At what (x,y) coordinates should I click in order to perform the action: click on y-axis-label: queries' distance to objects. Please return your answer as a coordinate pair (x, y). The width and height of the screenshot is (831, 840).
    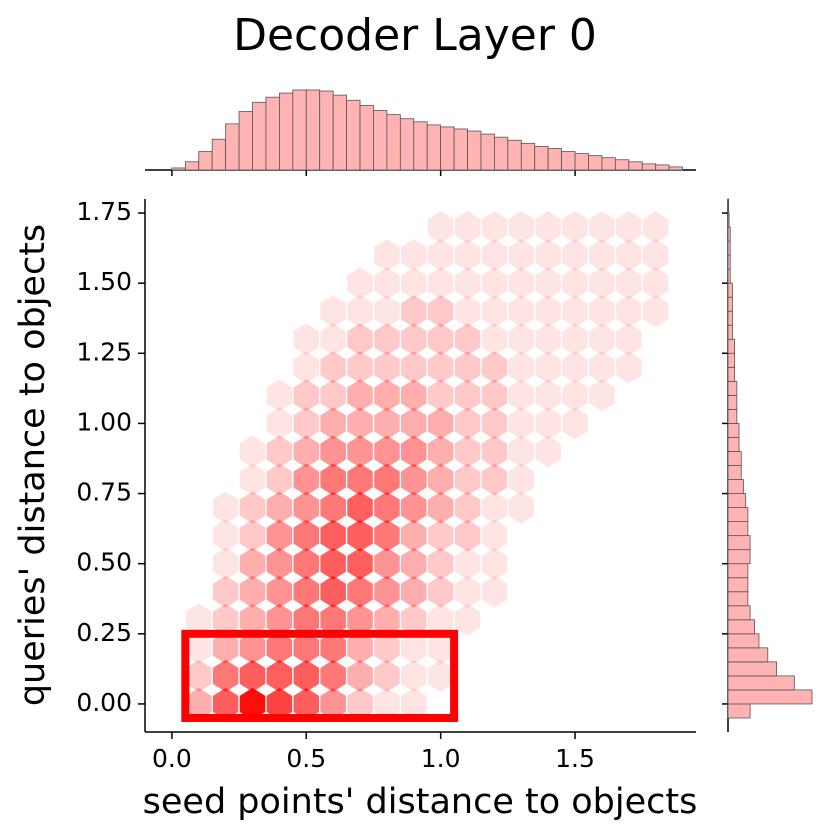
    Looking at the image, I should click on (33, 465).